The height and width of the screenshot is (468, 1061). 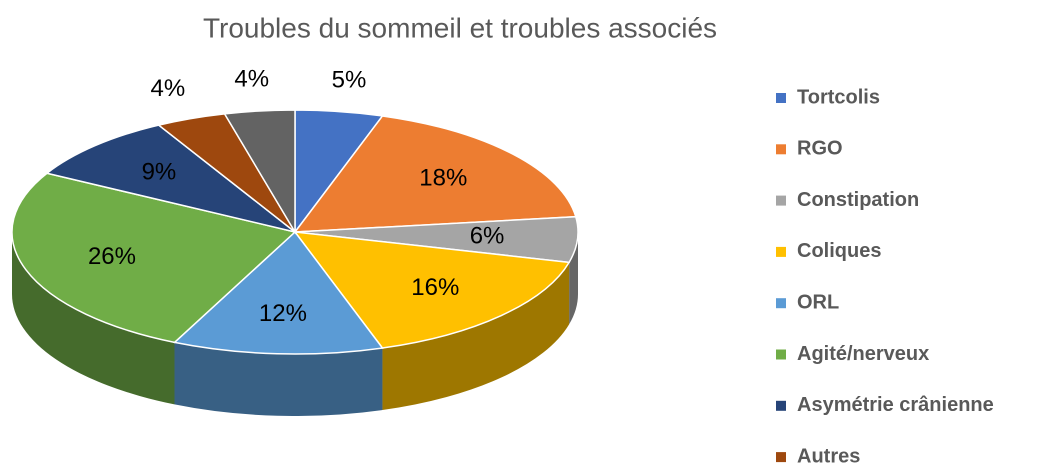 I want to click on data-label: 18%, so click(x=443, y=177).